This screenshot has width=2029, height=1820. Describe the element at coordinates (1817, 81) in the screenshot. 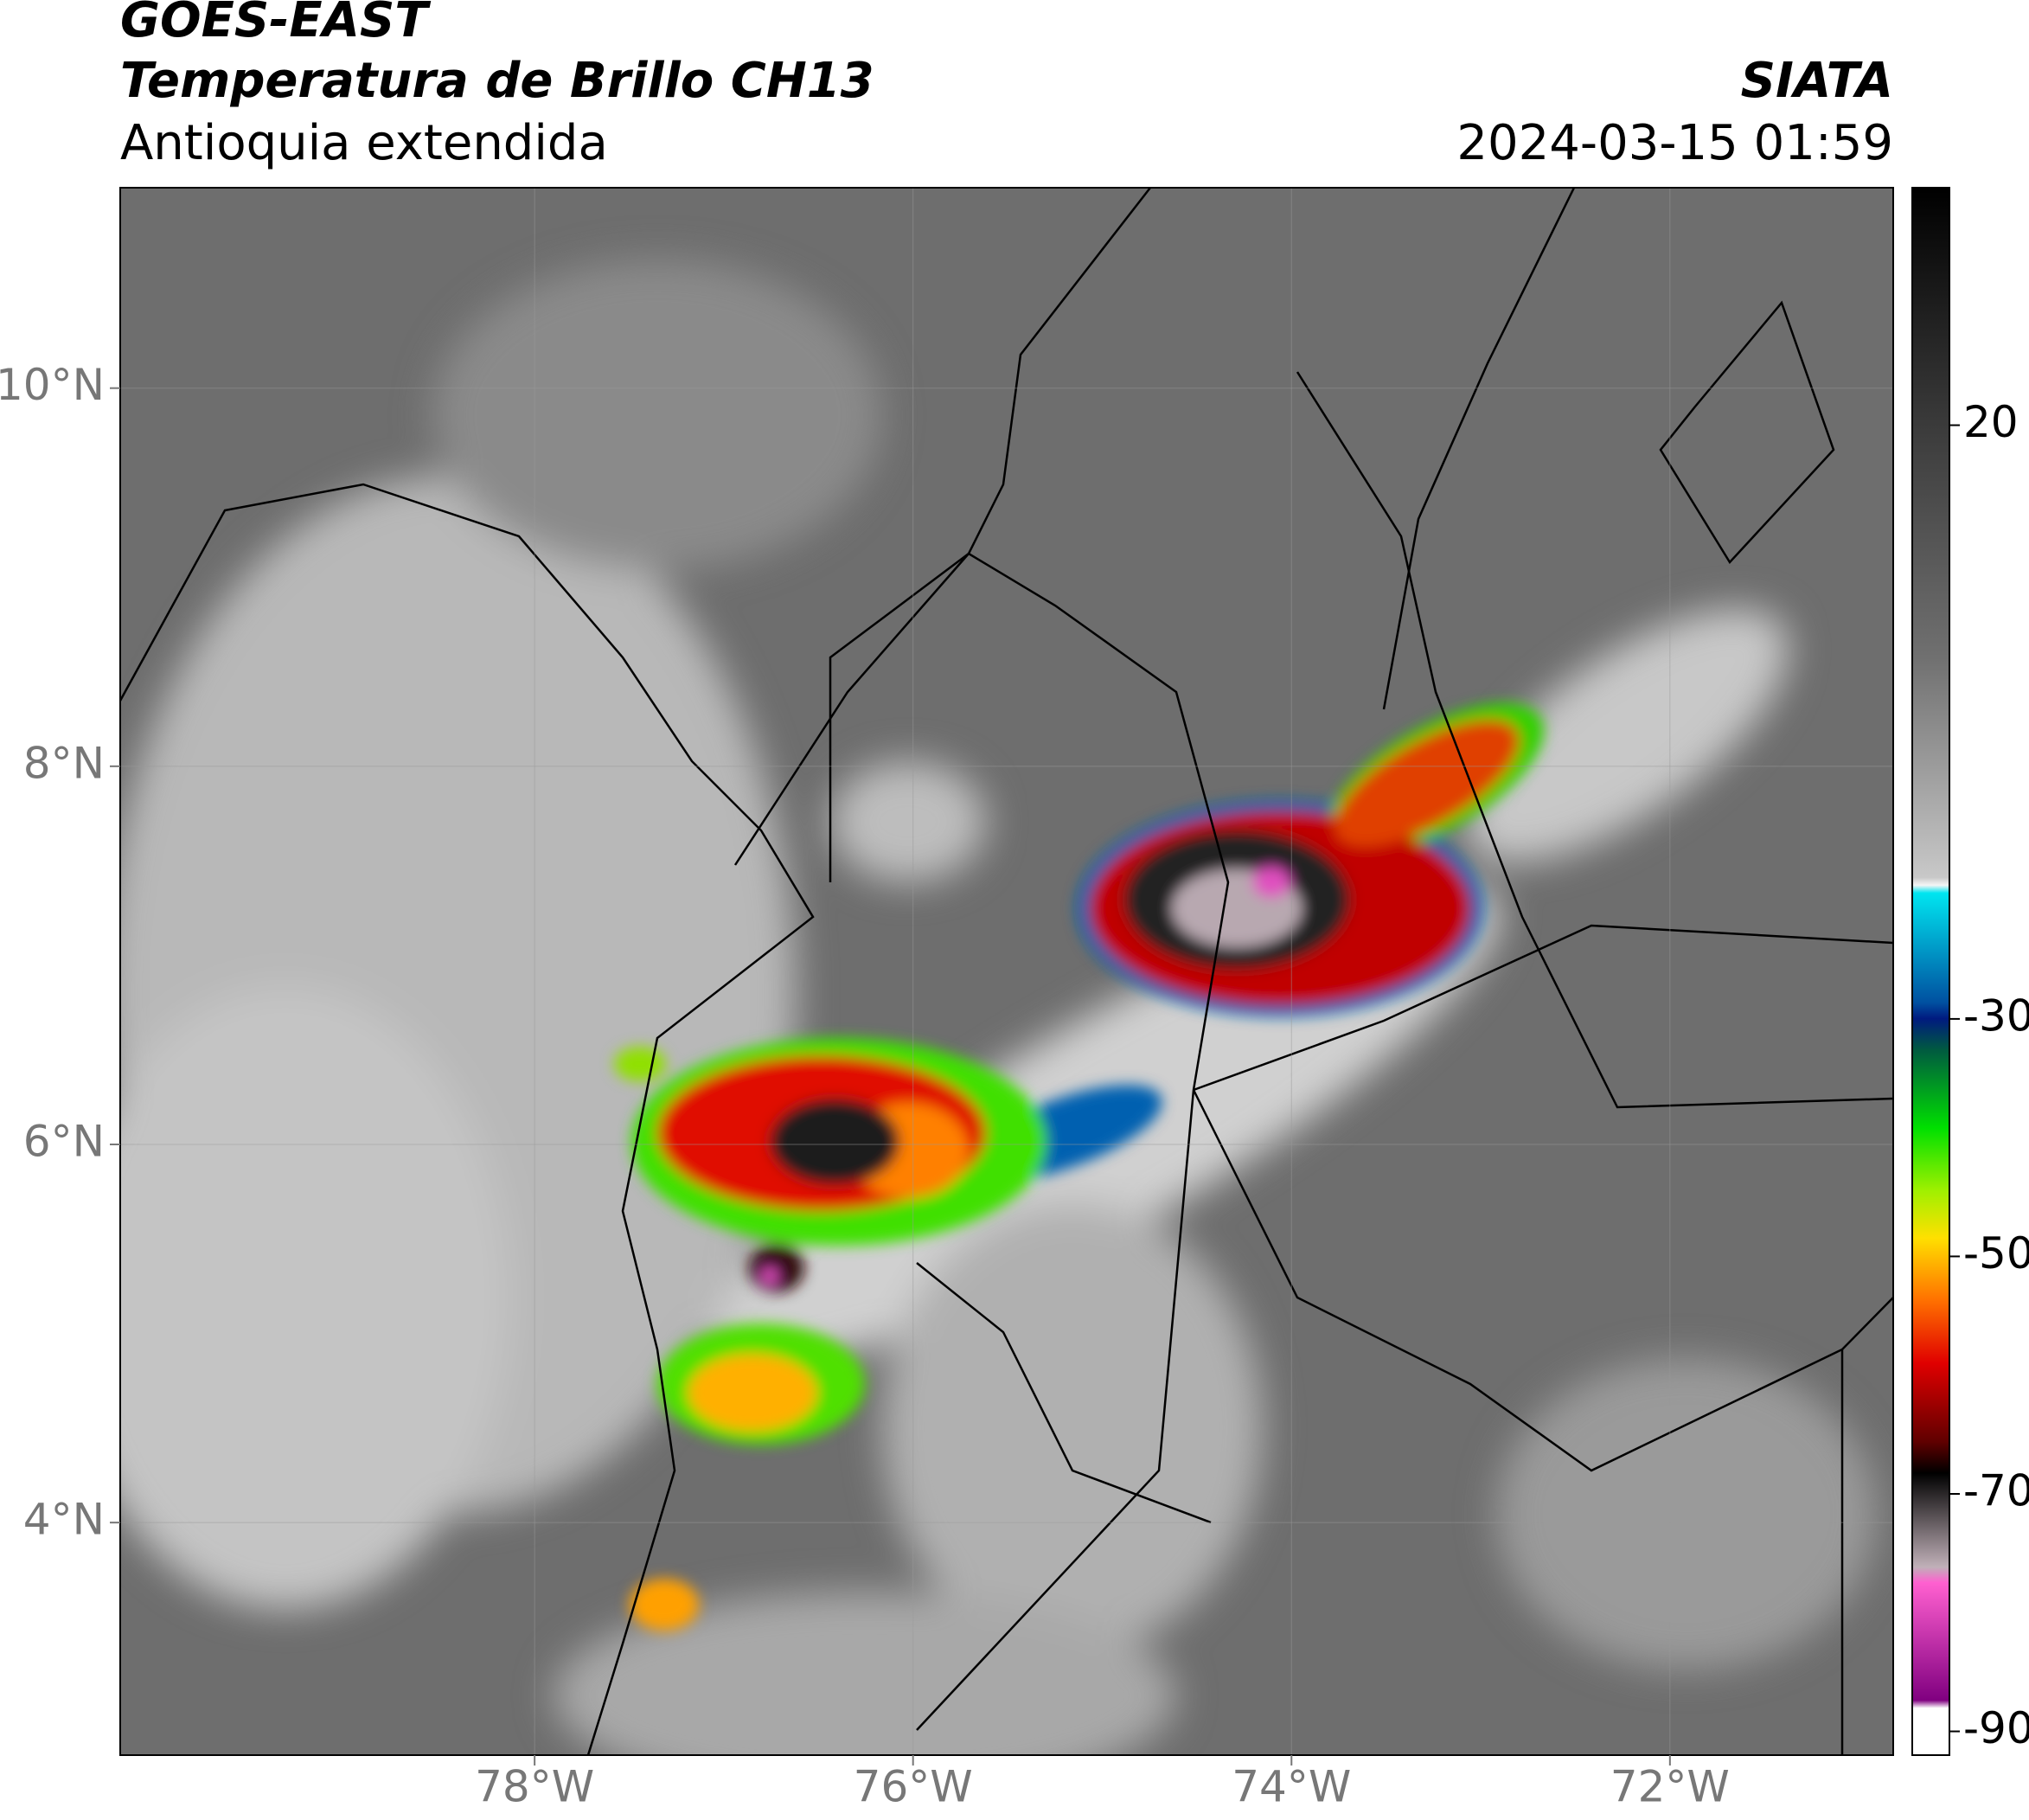

I see `source: SIATA` at that location.